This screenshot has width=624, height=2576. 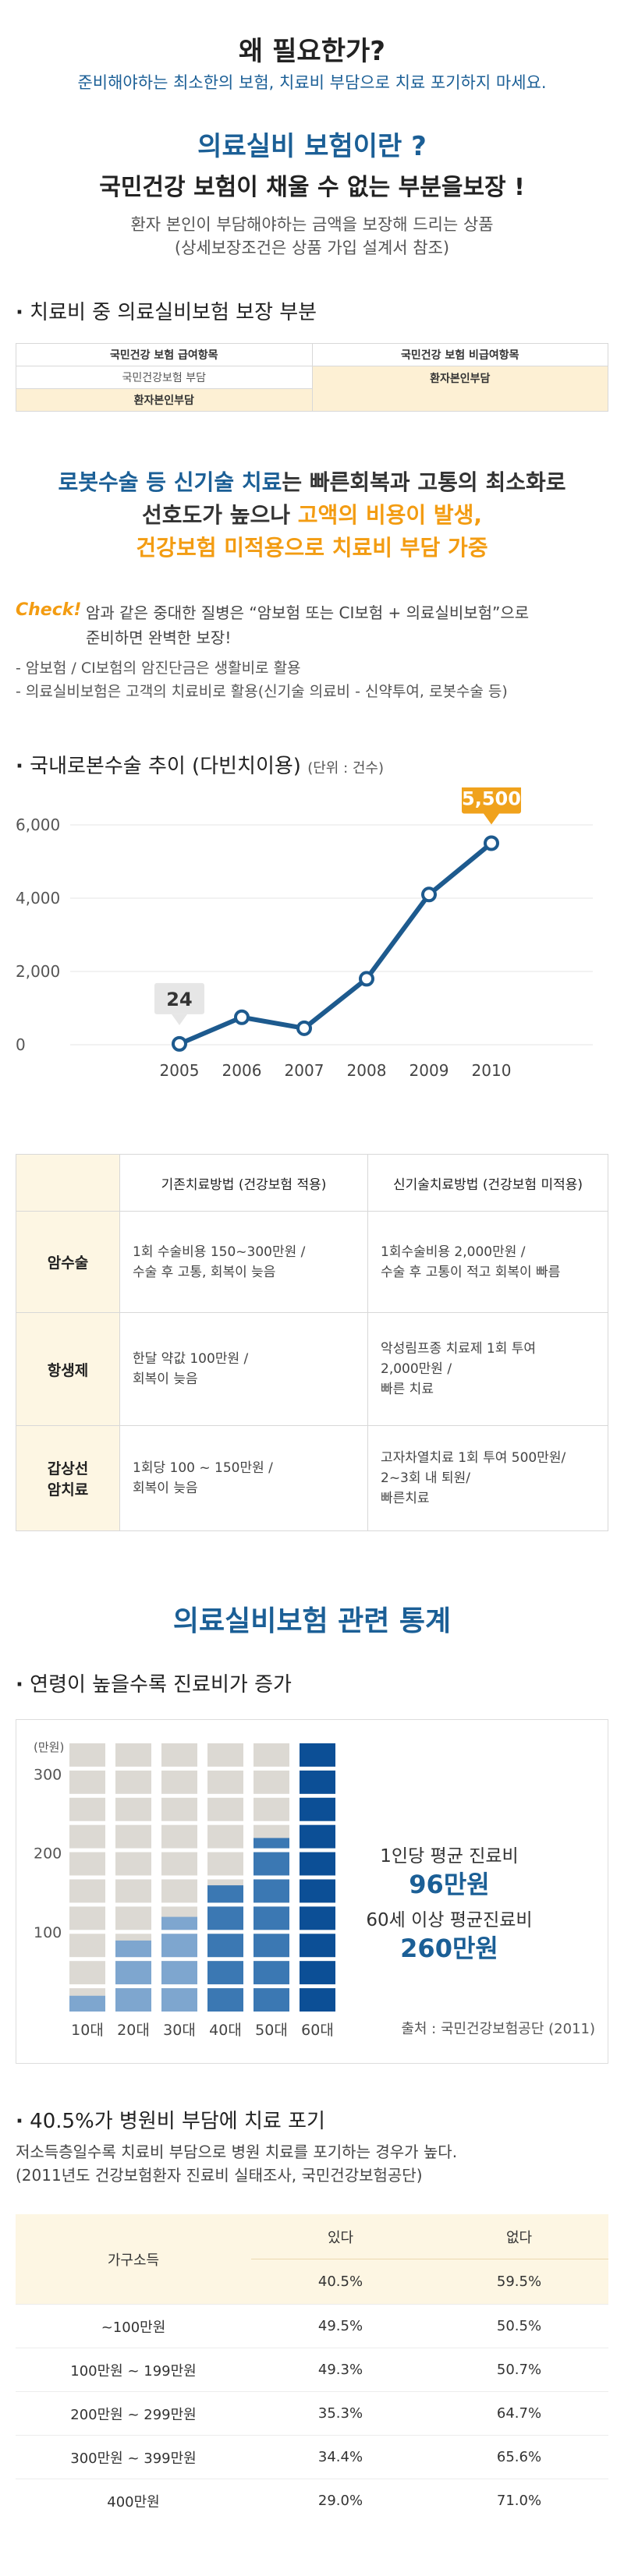 What do you see at coordinates (408, 1389) in the screenshot?
I see `comparison-new-method-line: 빠른 치료` at bounding box center [408, 1389].